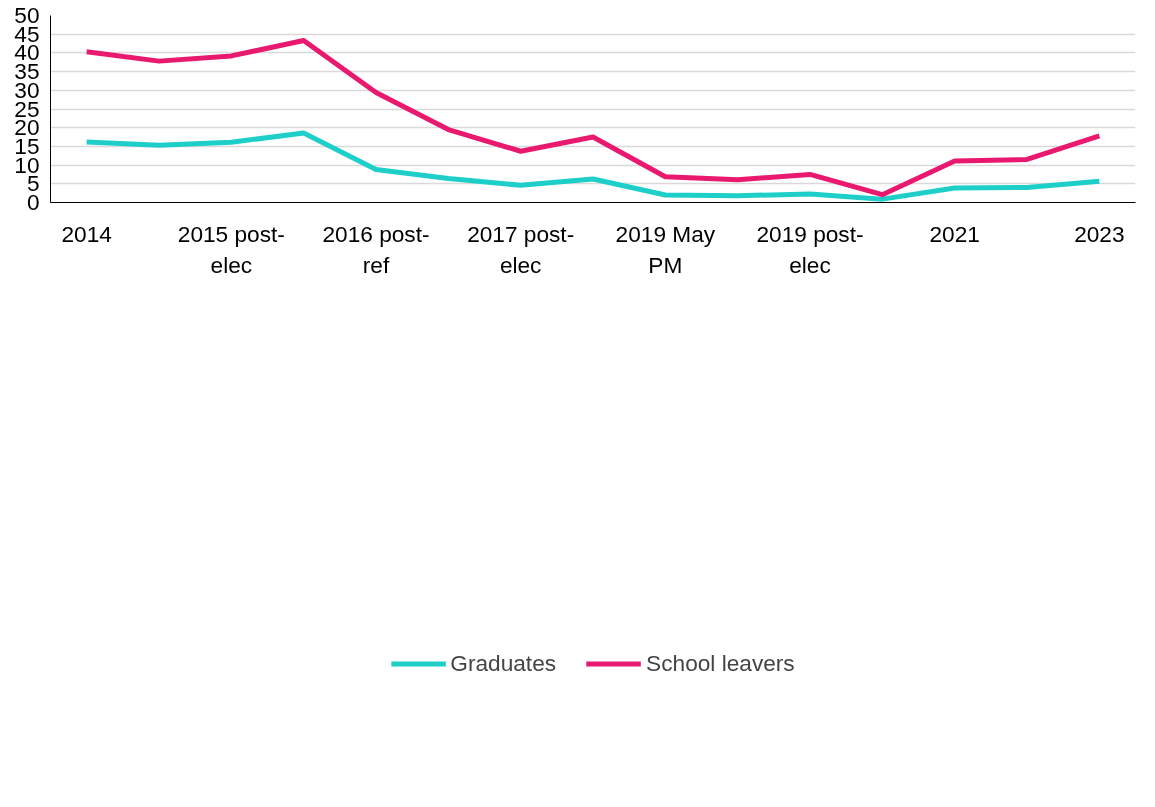 The height and width of the screenshot is (807, 1155). What do you see at coordinates (665, 249) in the screenshot?
I see `x-tick-label: 2019 May PM` at bounding box center [665, 249].